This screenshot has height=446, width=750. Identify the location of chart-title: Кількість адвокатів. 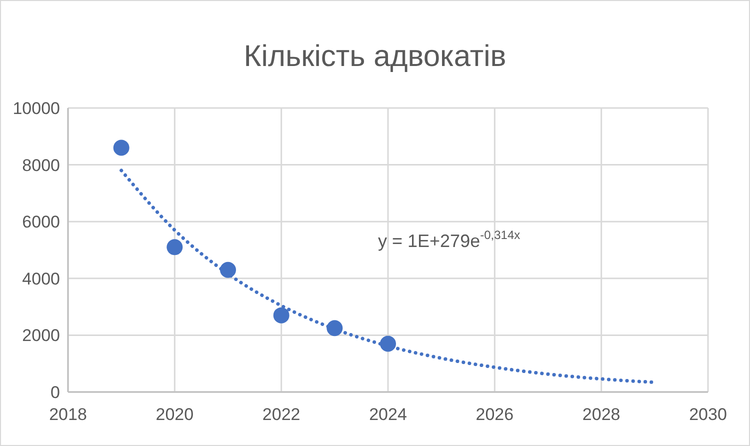
(375, 56).